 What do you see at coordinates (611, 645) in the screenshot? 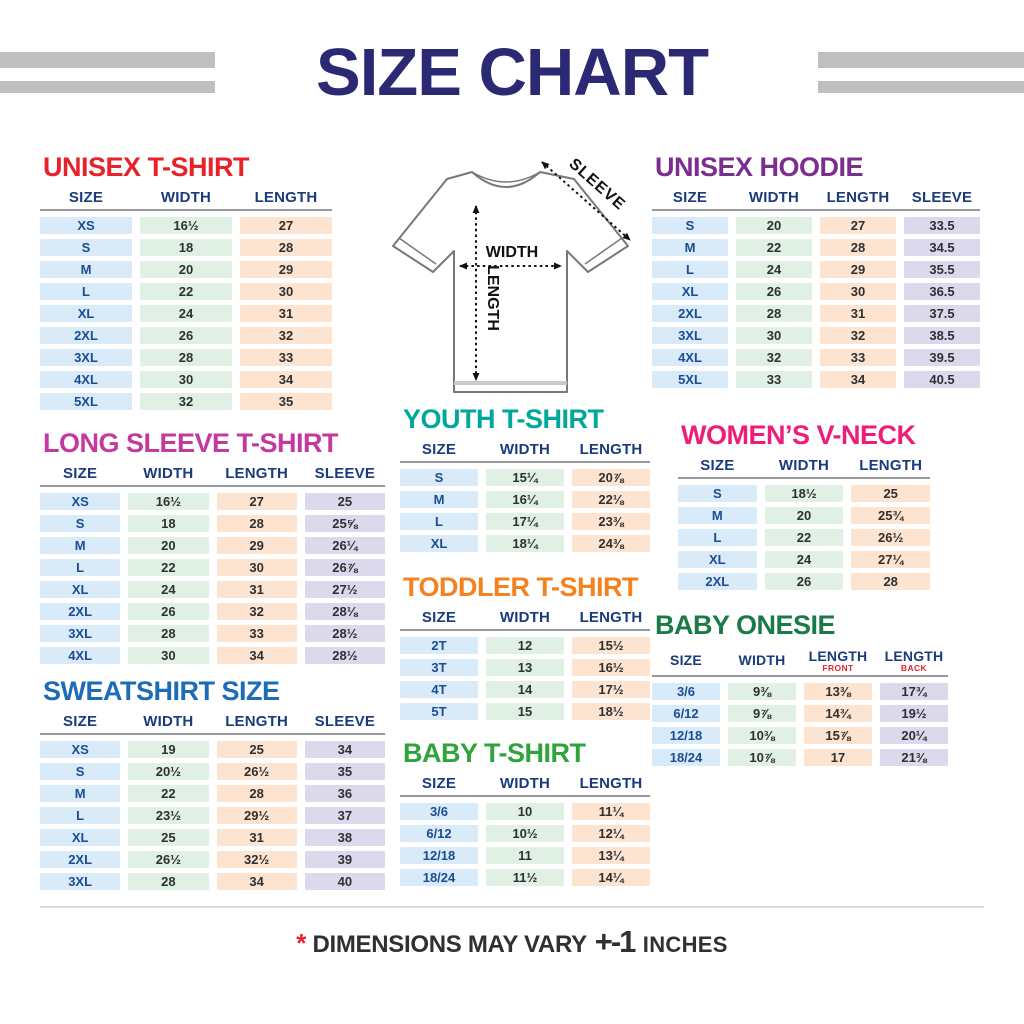
I see `value-cell: 15½` at bounding box center [611, 645].